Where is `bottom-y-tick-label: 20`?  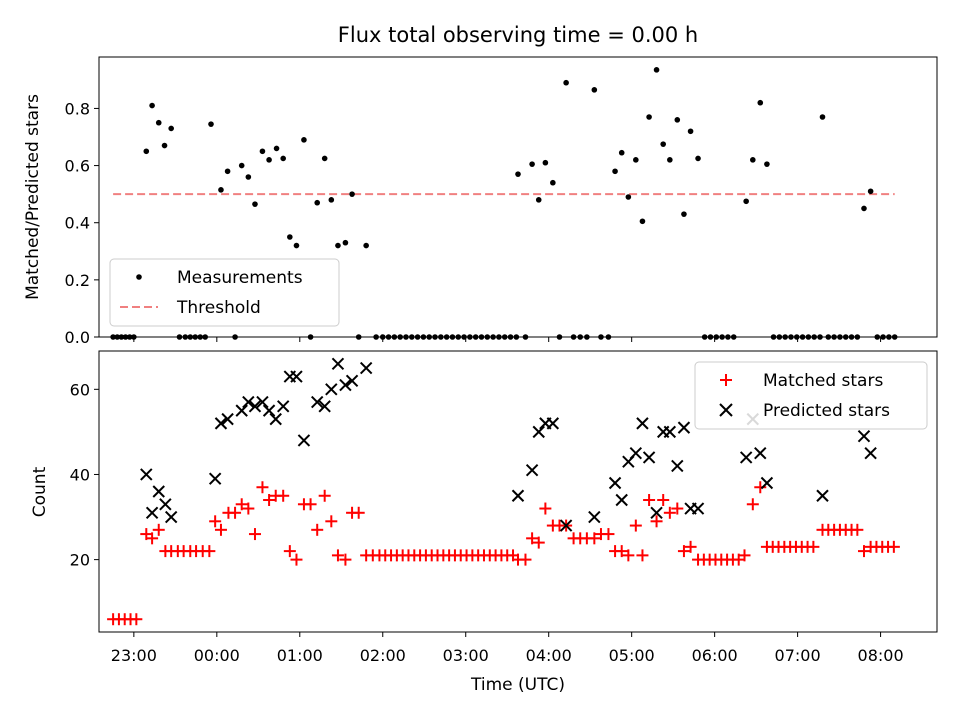 bottom-y-tick-label: 20 is located at coordinates (80, 560).